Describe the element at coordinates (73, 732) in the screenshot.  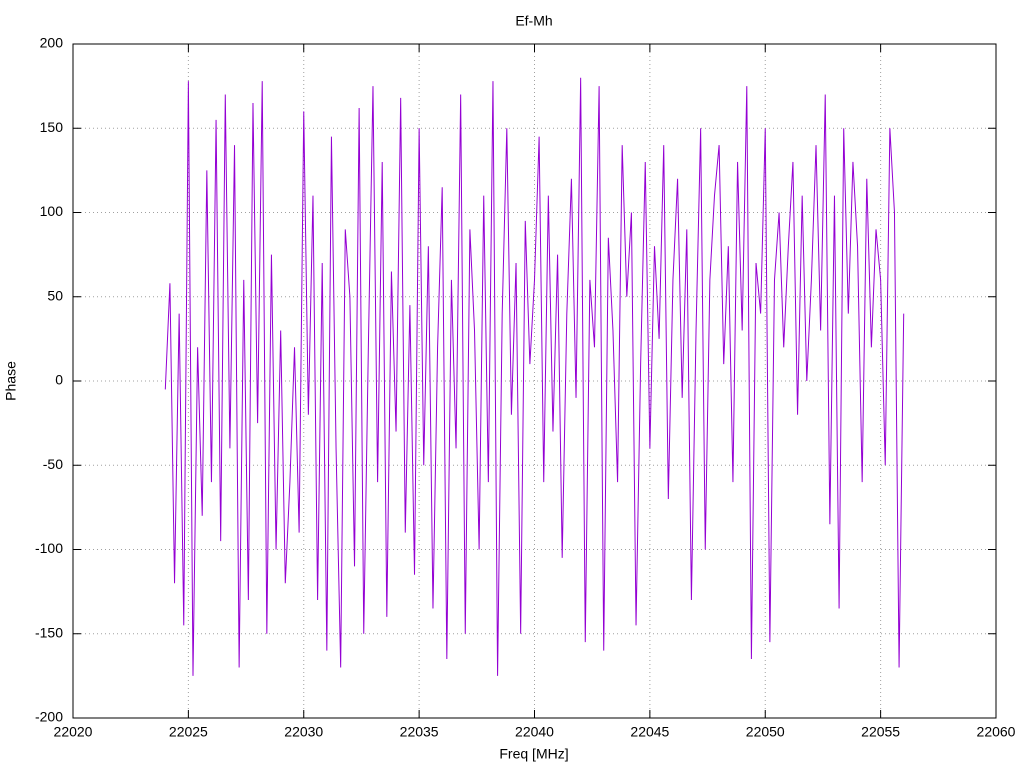
I see `x-tick-label: 22020` at that location.